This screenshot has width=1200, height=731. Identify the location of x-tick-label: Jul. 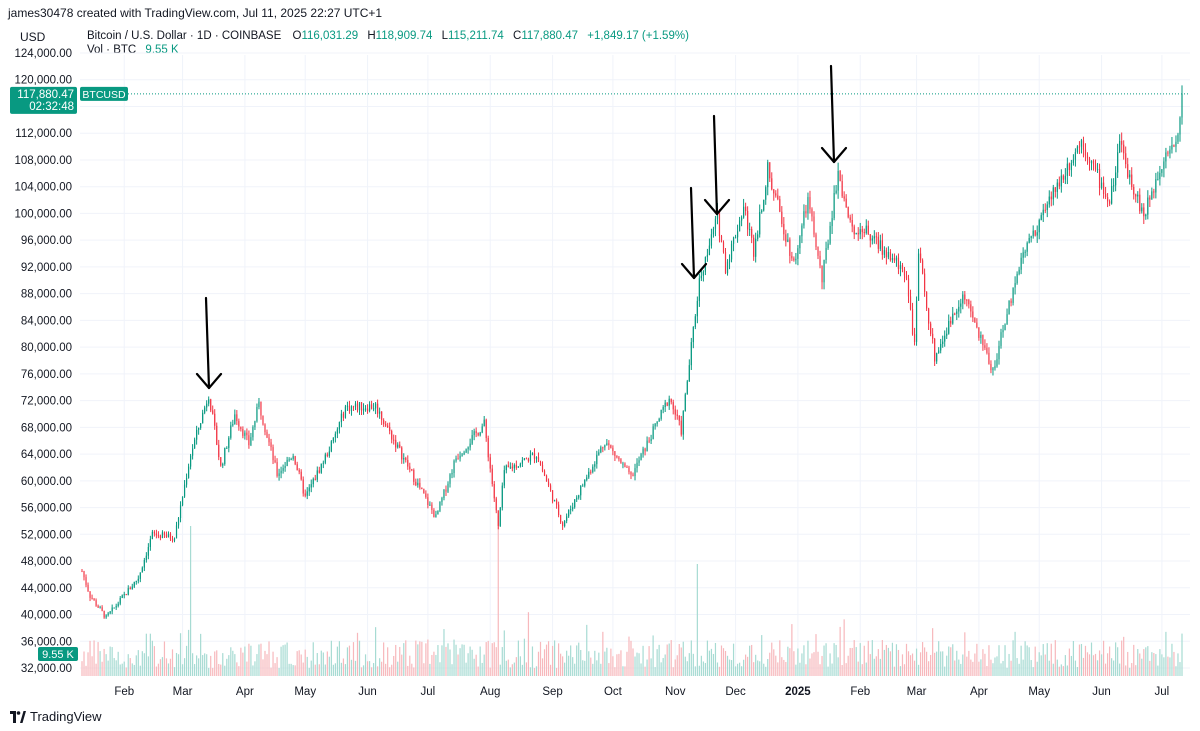
(428, 692).